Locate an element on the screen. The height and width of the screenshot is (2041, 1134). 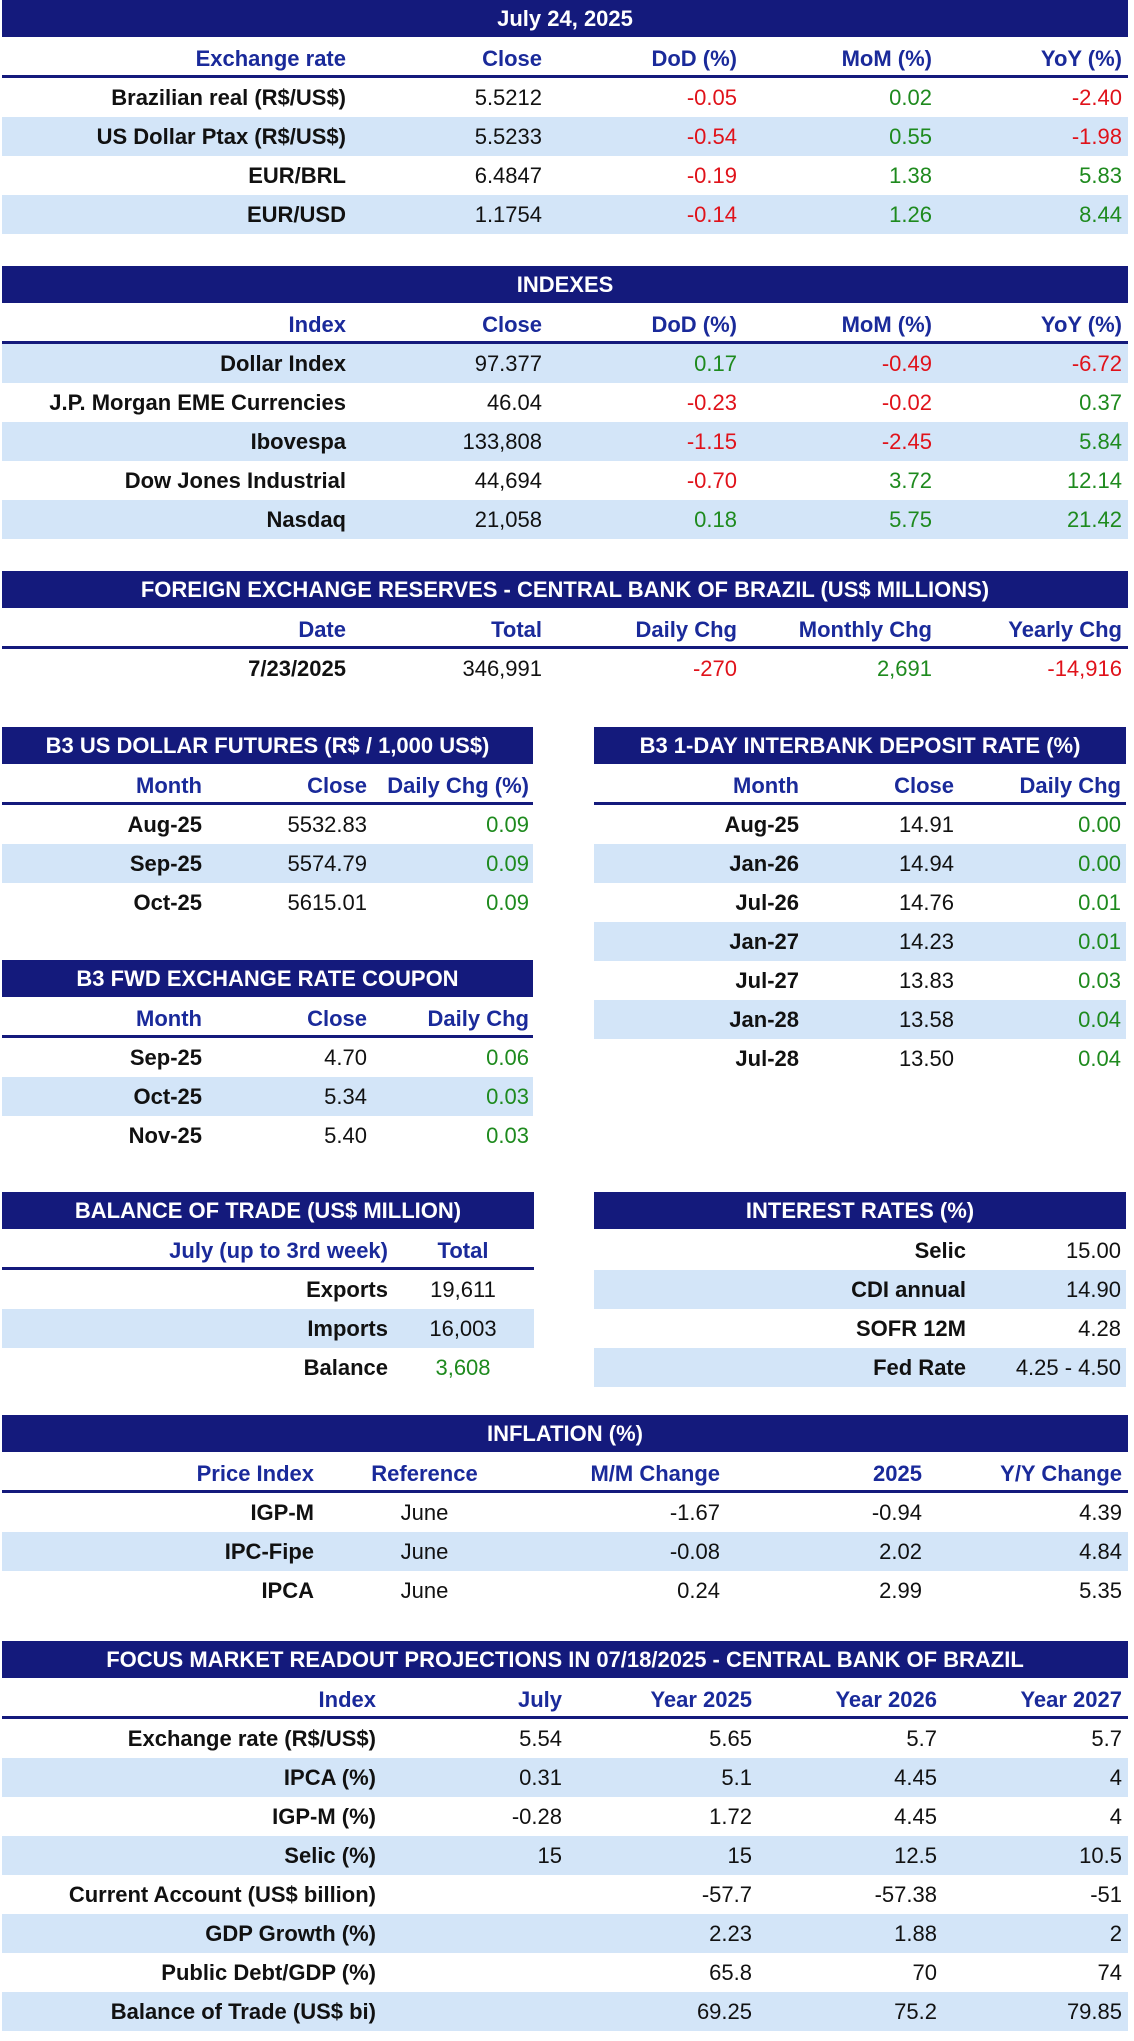
exchange-rate-cell: 0.02 is located at coordinates (910, 97).